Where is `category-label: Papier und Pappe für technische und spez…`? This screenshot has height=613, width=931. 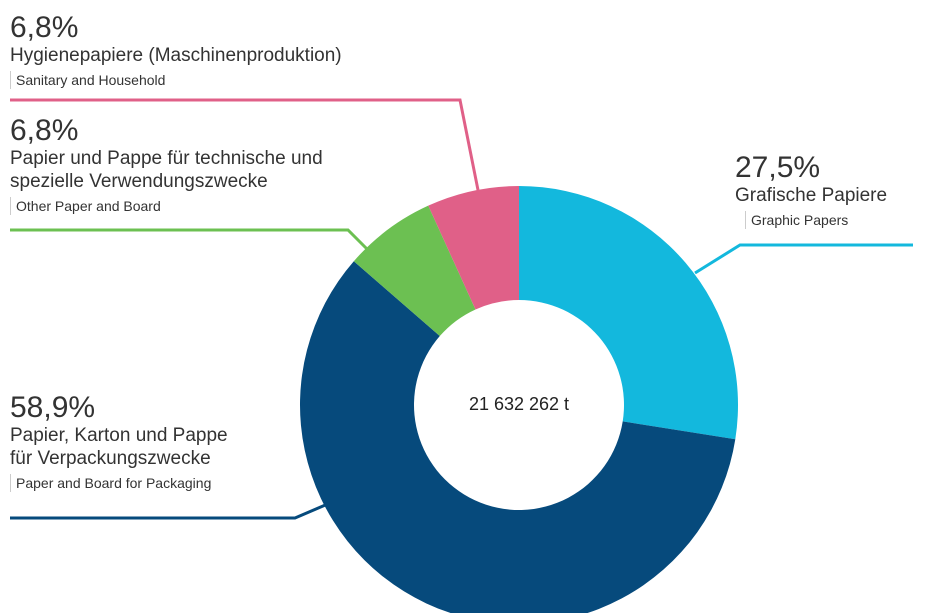 category-label: Papier und Pappe für technische und spez… is located at coordinates (166, 170).